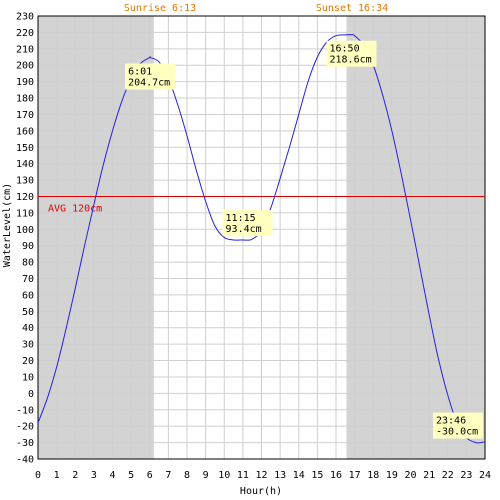  What do you see at coordinates (25, 410) in the screenshot?
I see `y-tick-label: -10` at bounding box center [25, 410].